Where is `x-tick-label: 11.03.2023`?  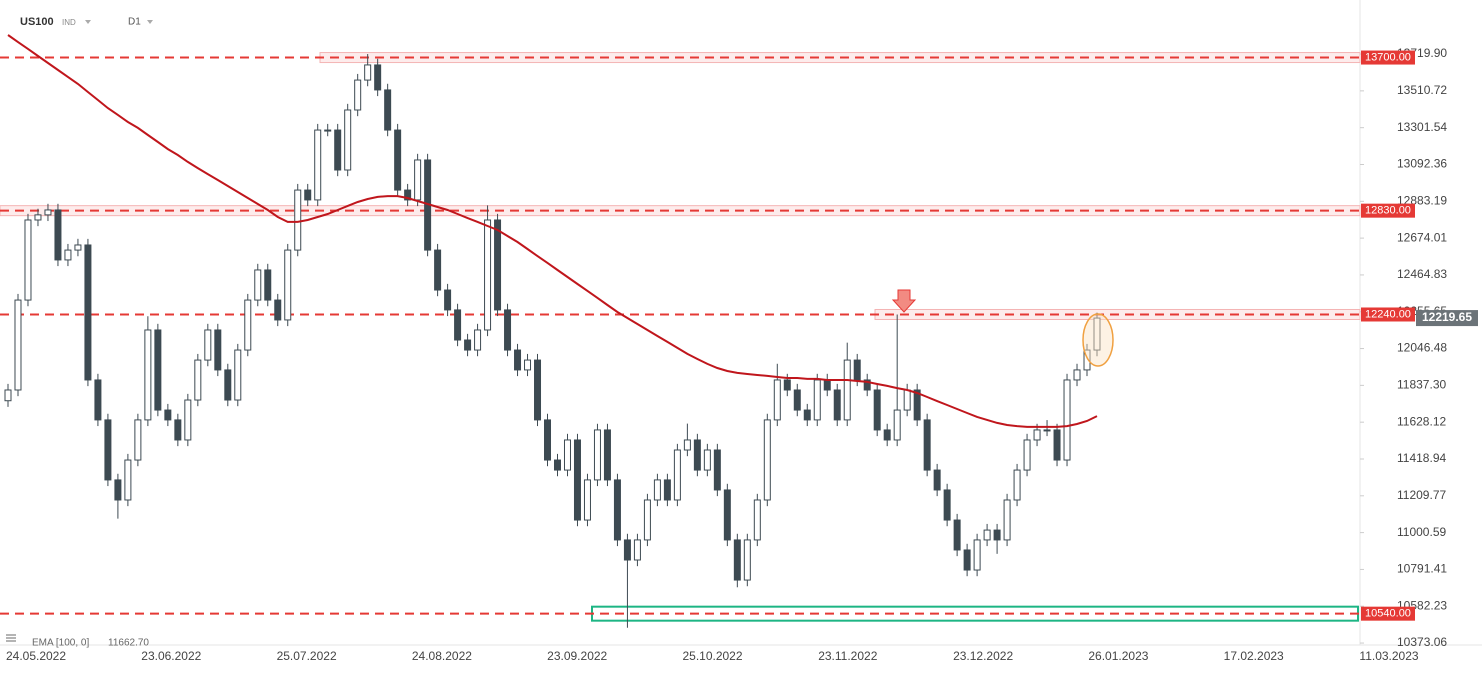 x-tick-label: 11.03.2023 is located at coordinates (1388, 656).